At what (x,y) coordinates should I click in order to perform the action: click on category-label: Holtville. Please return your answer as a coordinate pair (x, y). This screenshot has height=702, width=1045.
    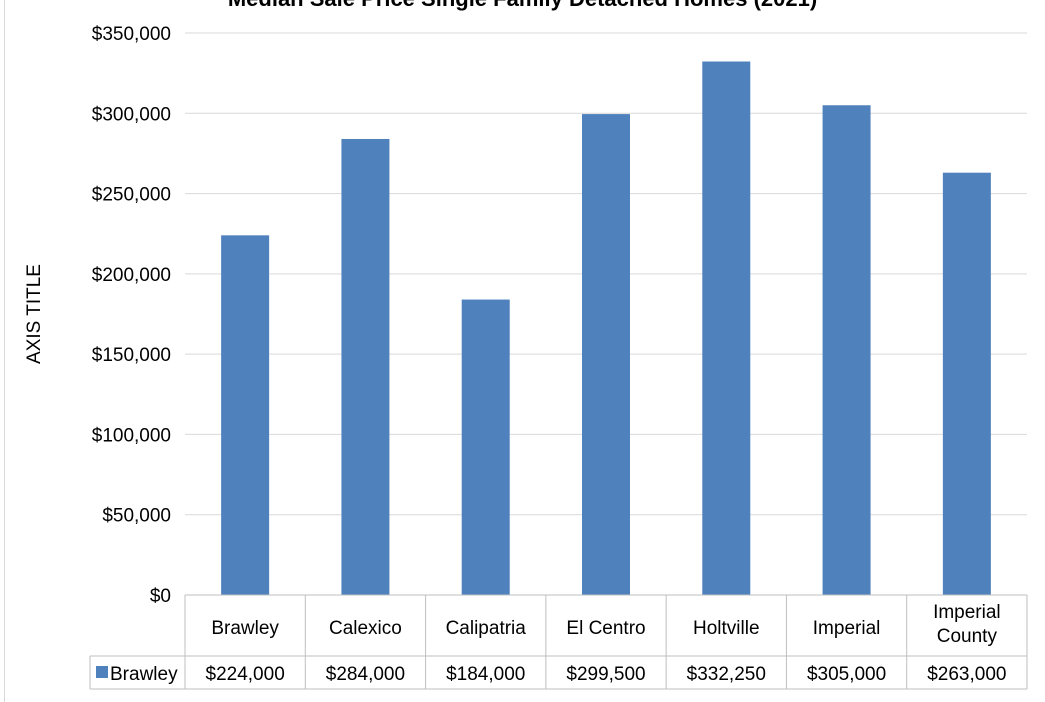
    Looking at the image, I should click on (726, 628).